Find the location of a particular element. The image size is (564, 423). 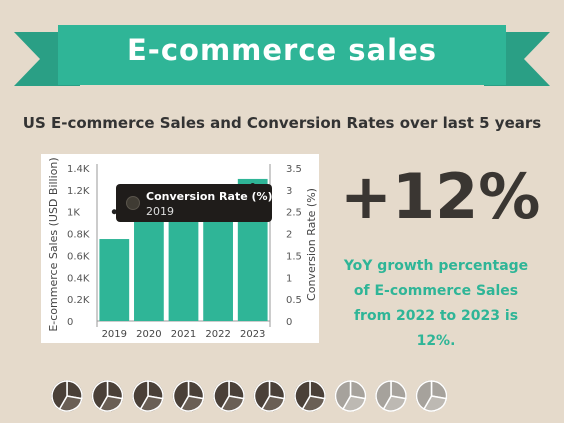

y2-axis-title: Conversion Rate (%) is located at coordinates (311, 244).